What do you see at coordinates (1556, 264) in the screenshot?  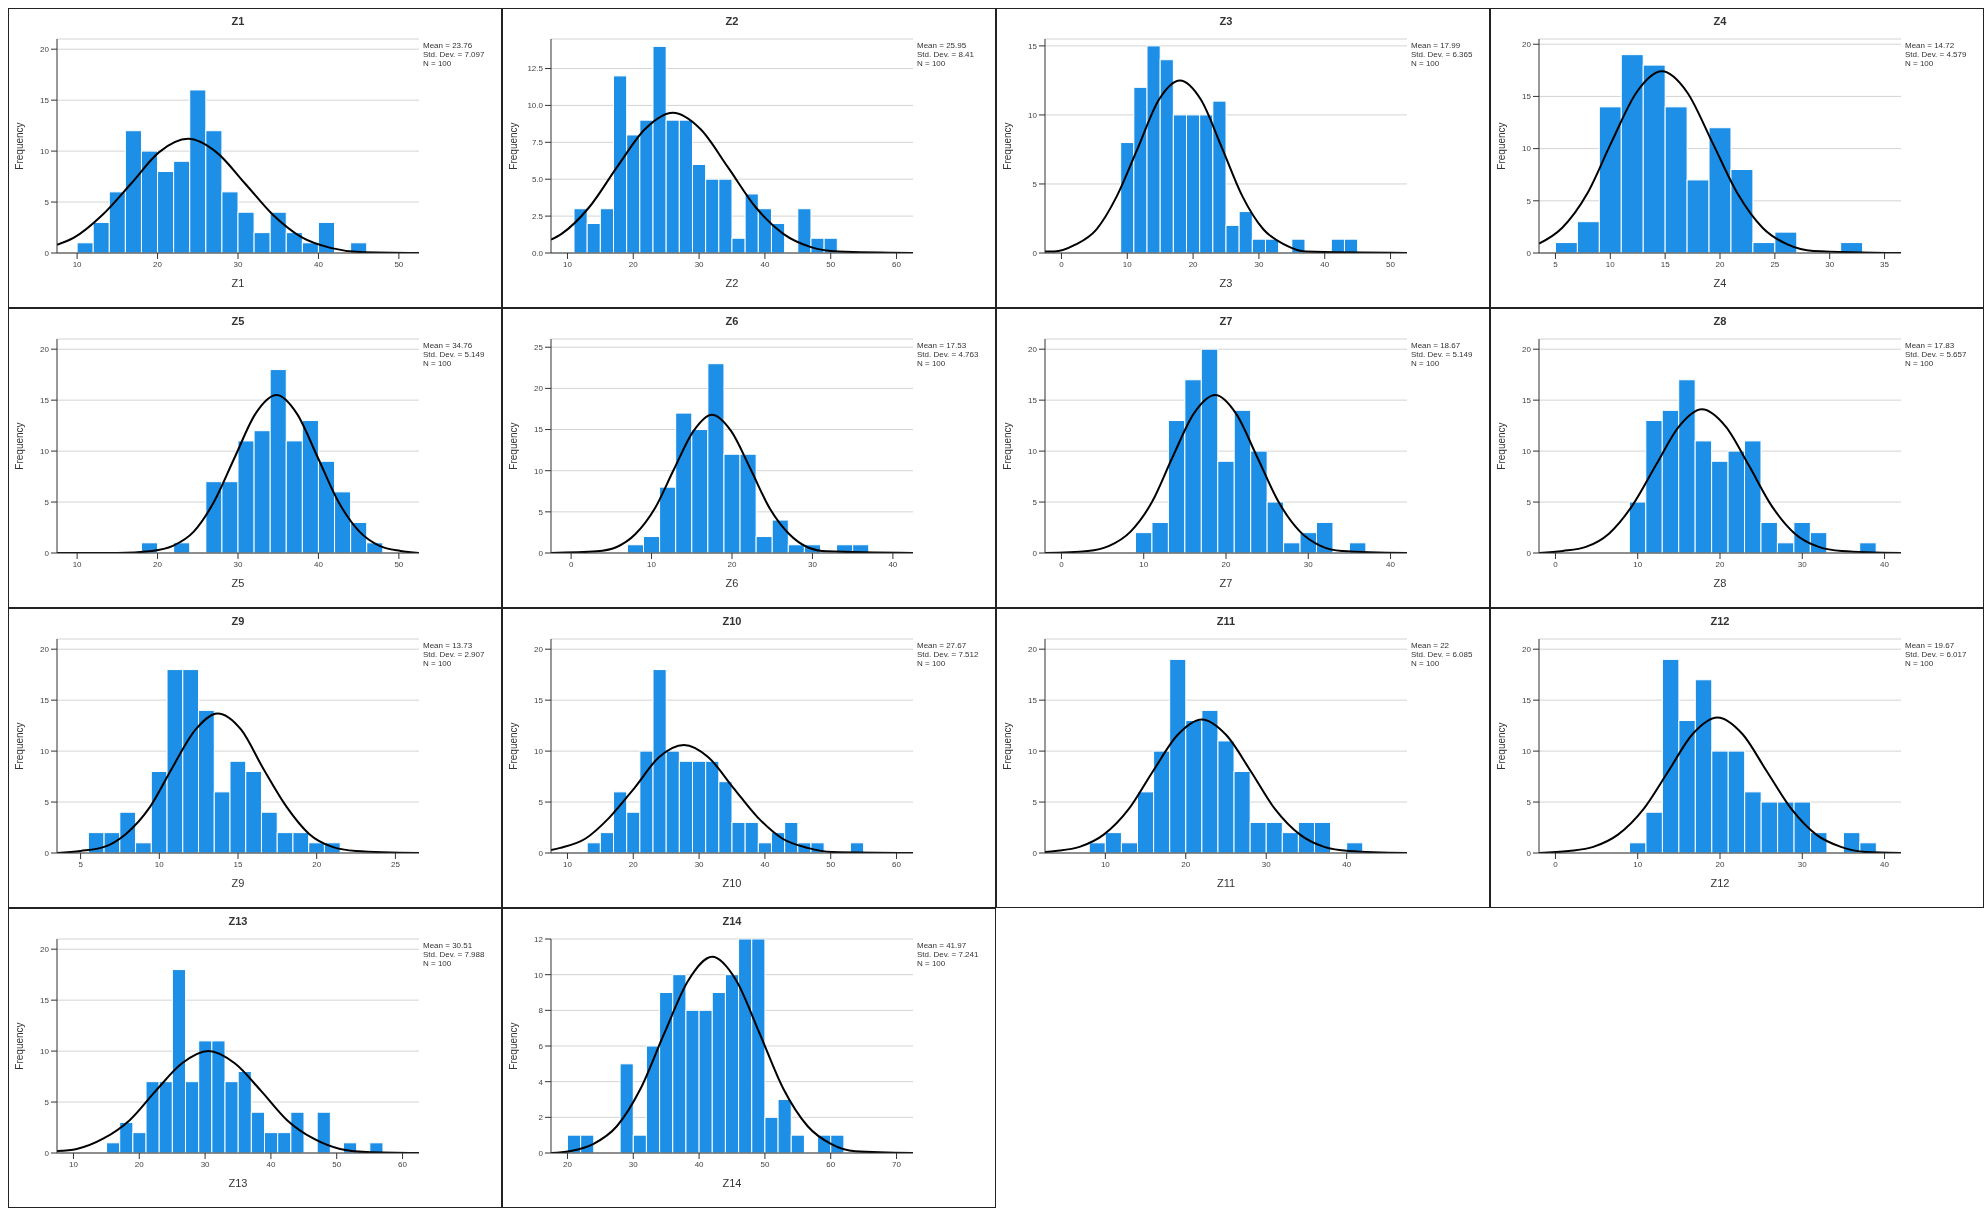 I see `x-tick-label: 5` at bounding box center [1556, 264].